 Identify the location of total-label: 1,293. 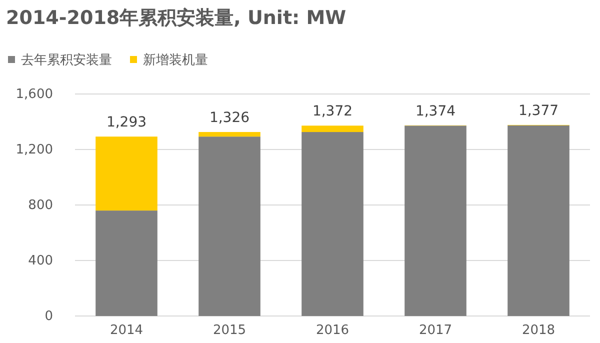
(126, 122).